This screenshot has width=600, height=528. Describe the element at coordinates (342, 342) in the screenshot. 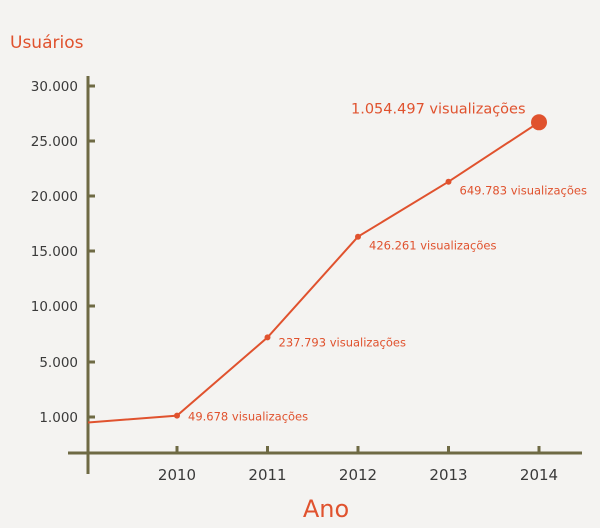

I see `data-label-2011: 237.793 visualizações` at that location.